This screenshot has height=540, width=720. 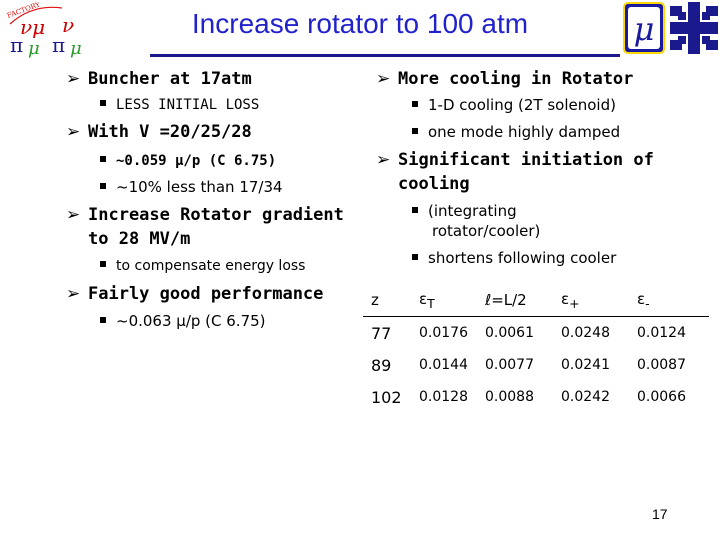 I want to click on sub-bullet-yield-2: ~0.063 μ/p (C 6.75), so click(x=183, y=321).